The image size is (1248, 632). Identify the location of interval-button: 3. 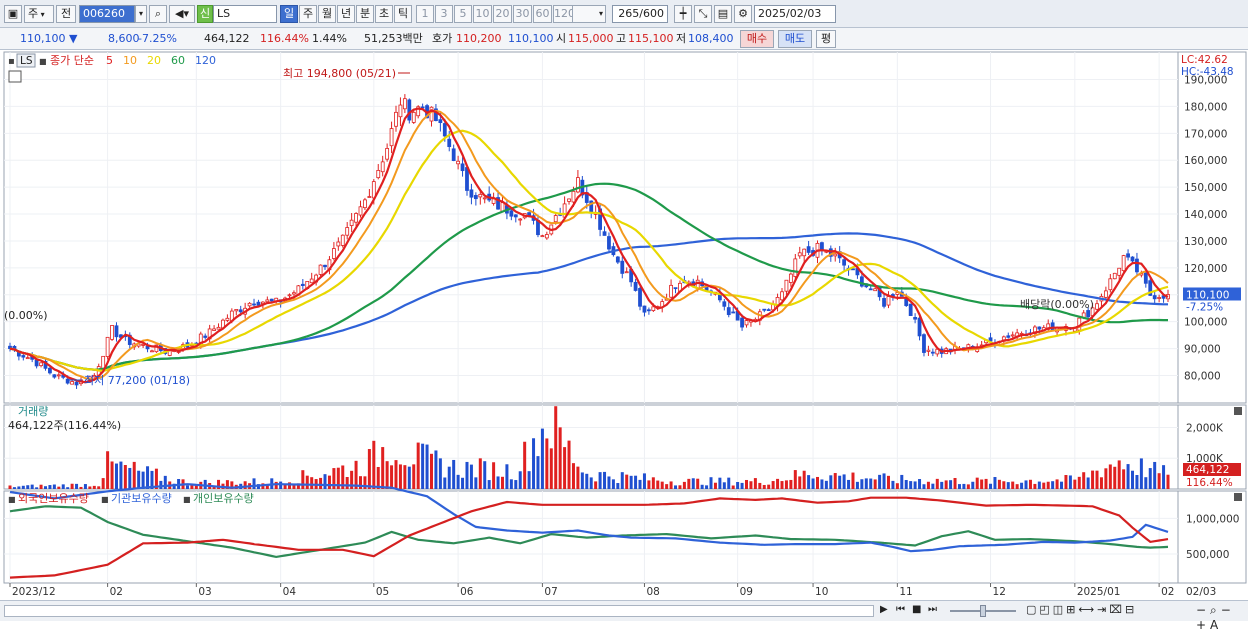
(444, 14).